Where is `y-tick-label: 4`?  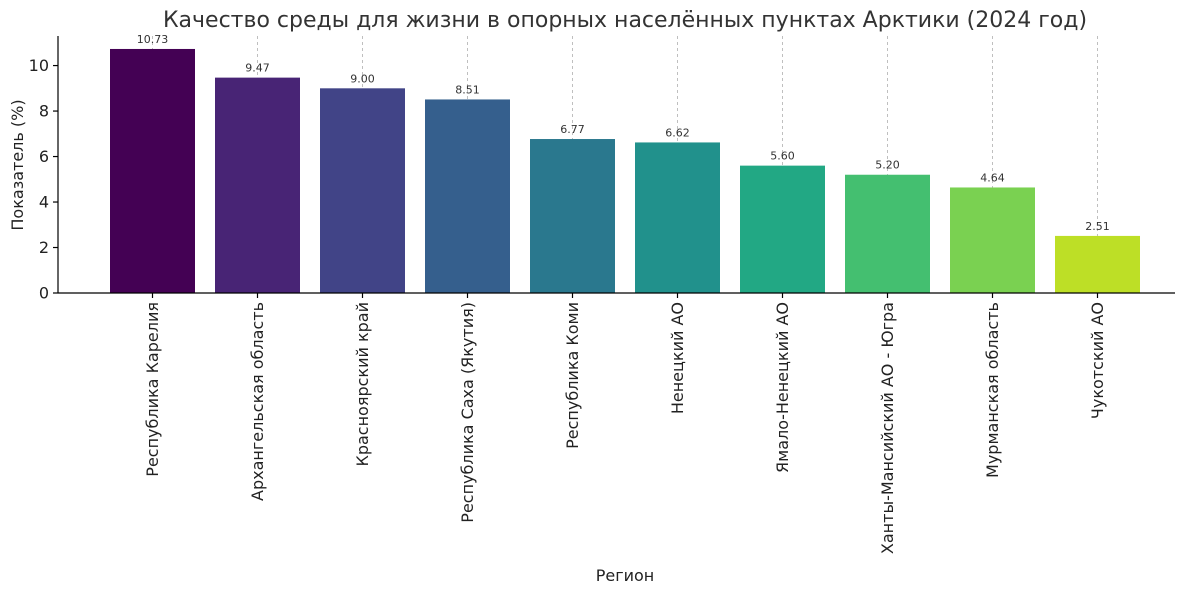
y-tick-label: 4 is located at coordinates (44, 202).